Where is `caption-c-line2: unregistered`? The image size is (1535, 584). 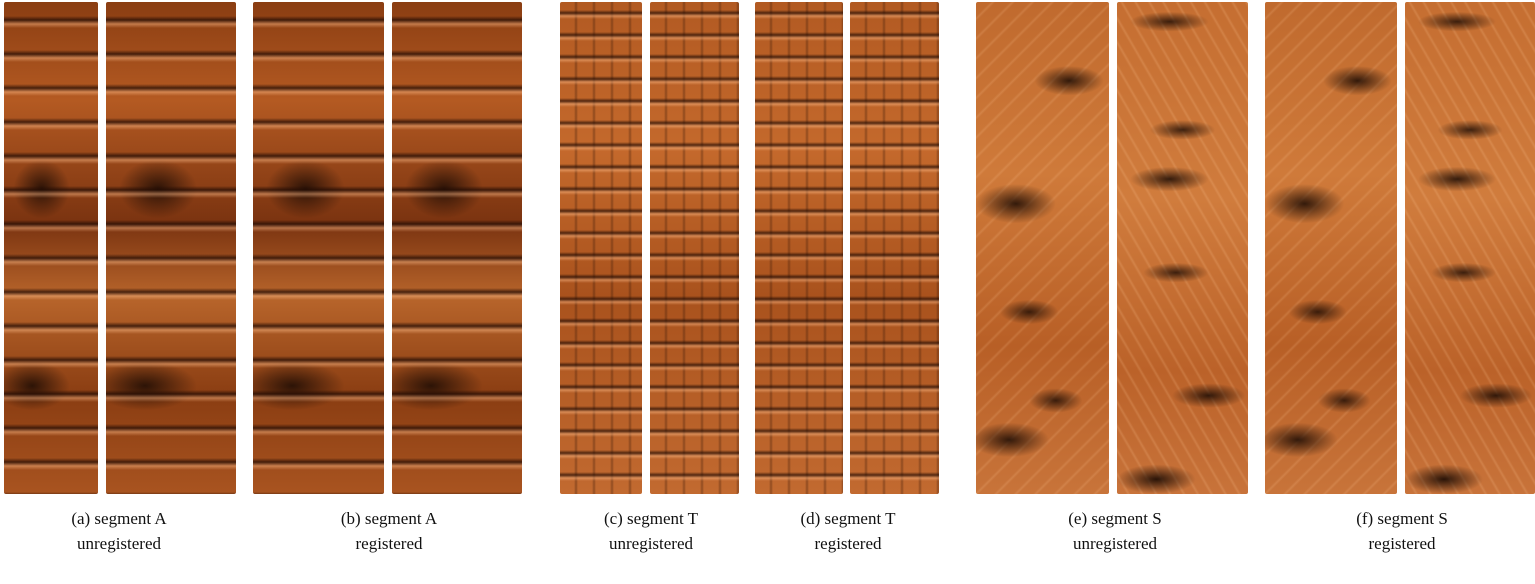
caption-c-line2: unregistered is located at coordinates (651, 543).